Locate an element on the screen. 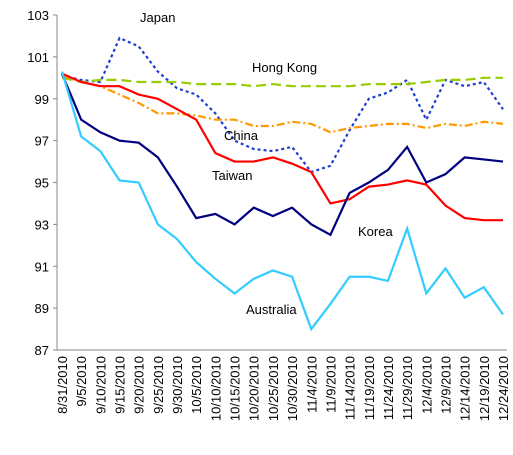  x-tick-label: 11/29/2010 is located at coordinates (407, 388).